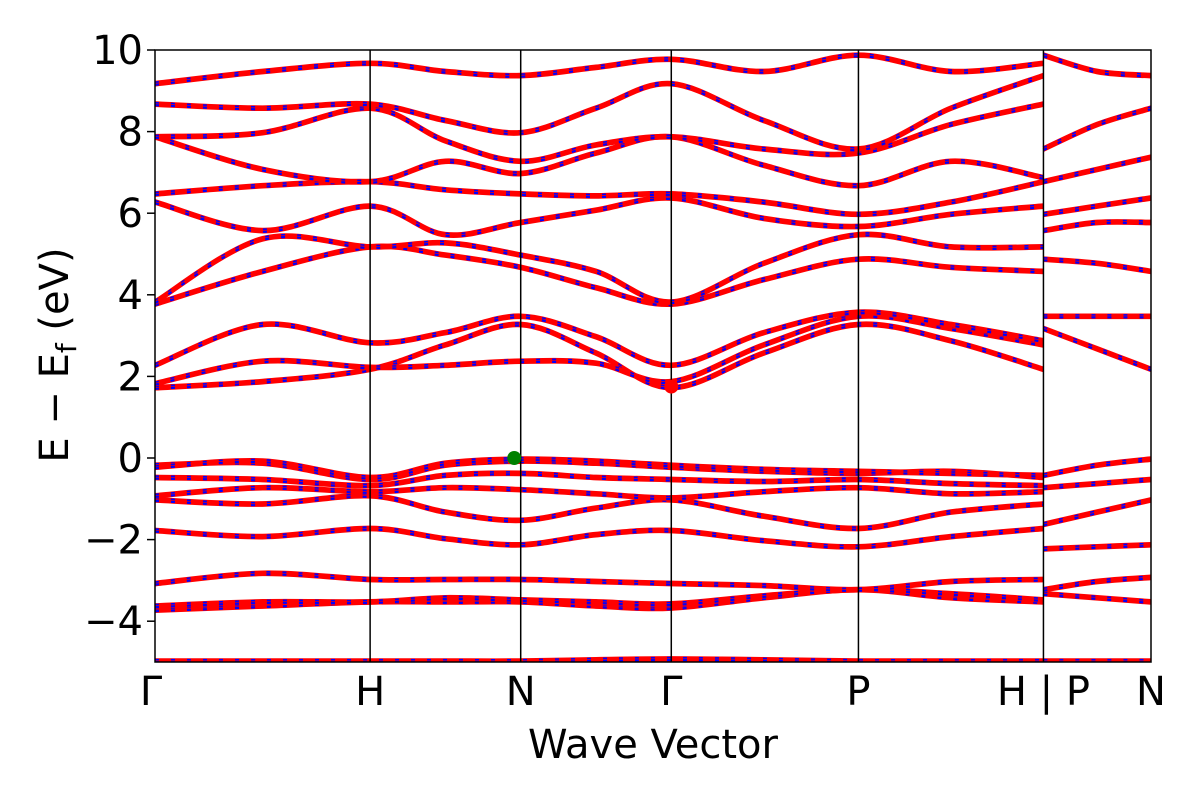 The image size is (1200, 800). What do you see at coordinates (858, 692) in the screenshot?
I see `x-tick-label: P` at bounding box center [858, 692].